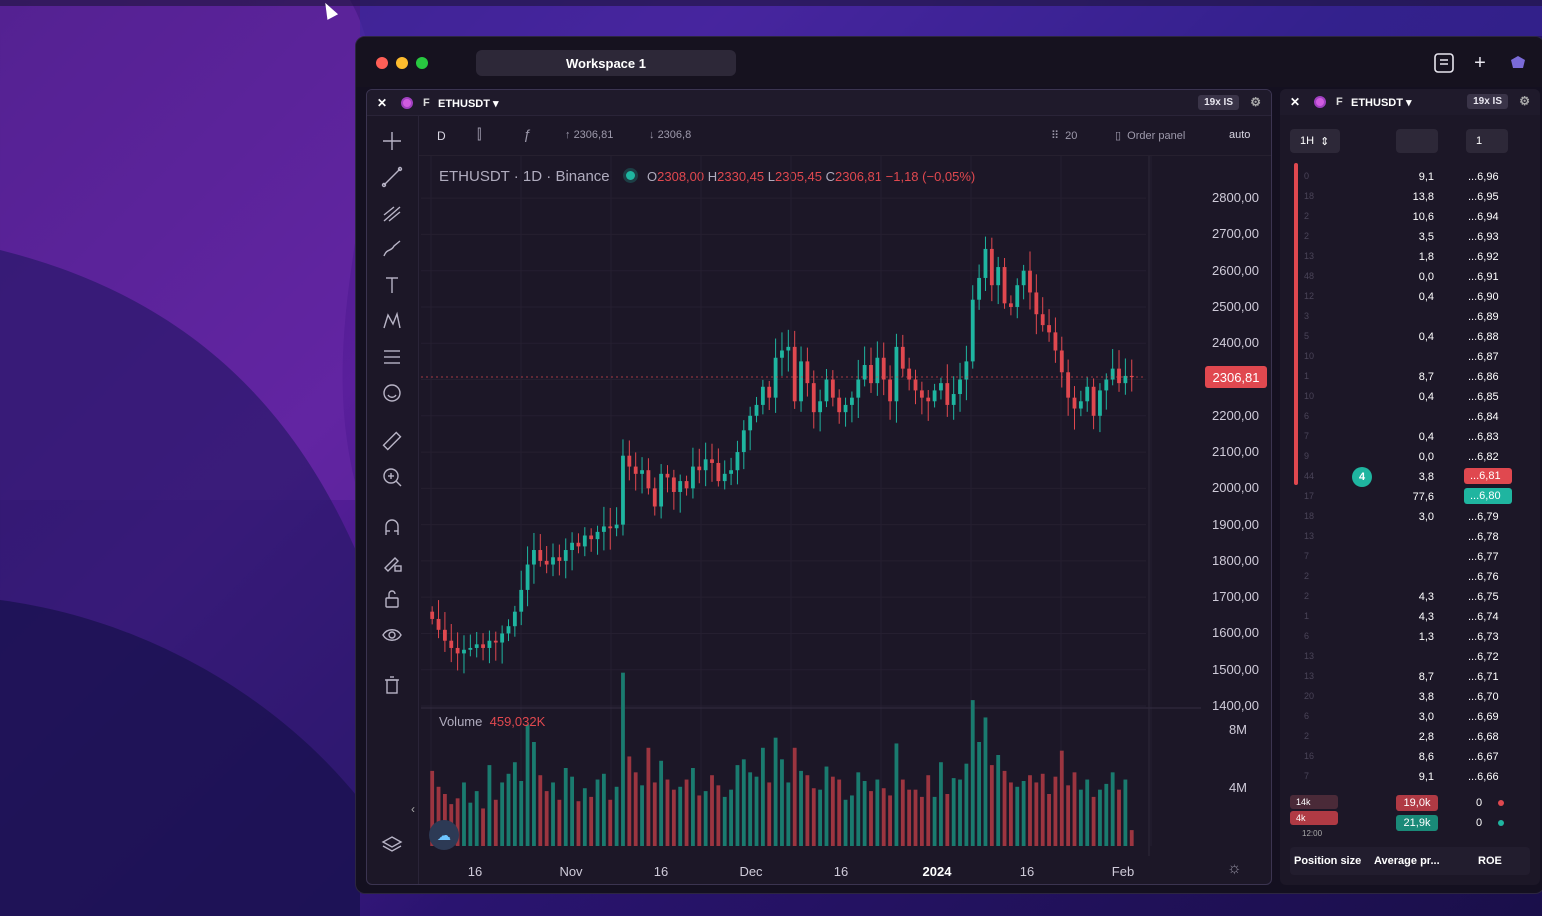  What do you see at coordinates (392, 845) in the screenshot?
I see `layers-icon` at bounding box center [392, 845].